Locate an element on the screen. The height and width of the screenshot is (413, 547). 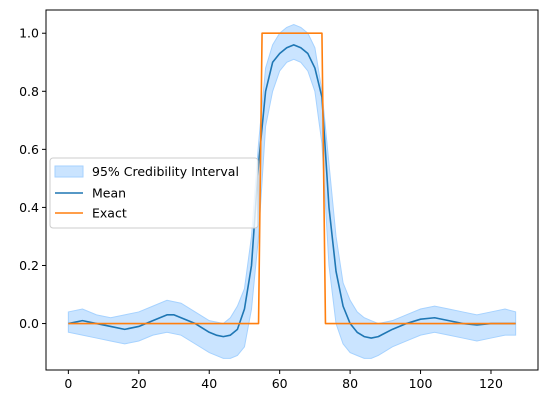
legend-box is located at coordinates (154, 193).